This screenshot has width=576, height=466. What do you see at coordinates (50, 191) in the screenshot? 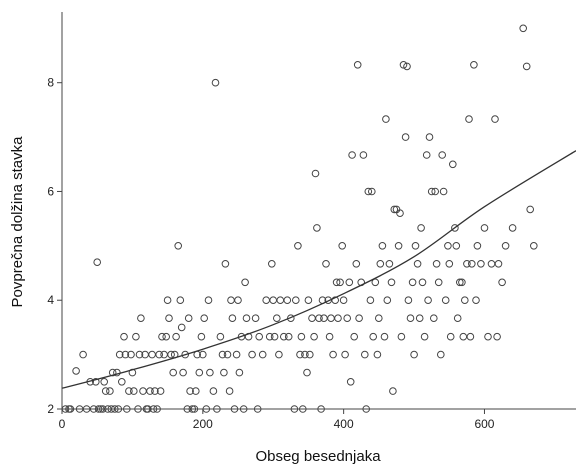
I see `y-tick-label: 6` at bounding box center [50, 191].